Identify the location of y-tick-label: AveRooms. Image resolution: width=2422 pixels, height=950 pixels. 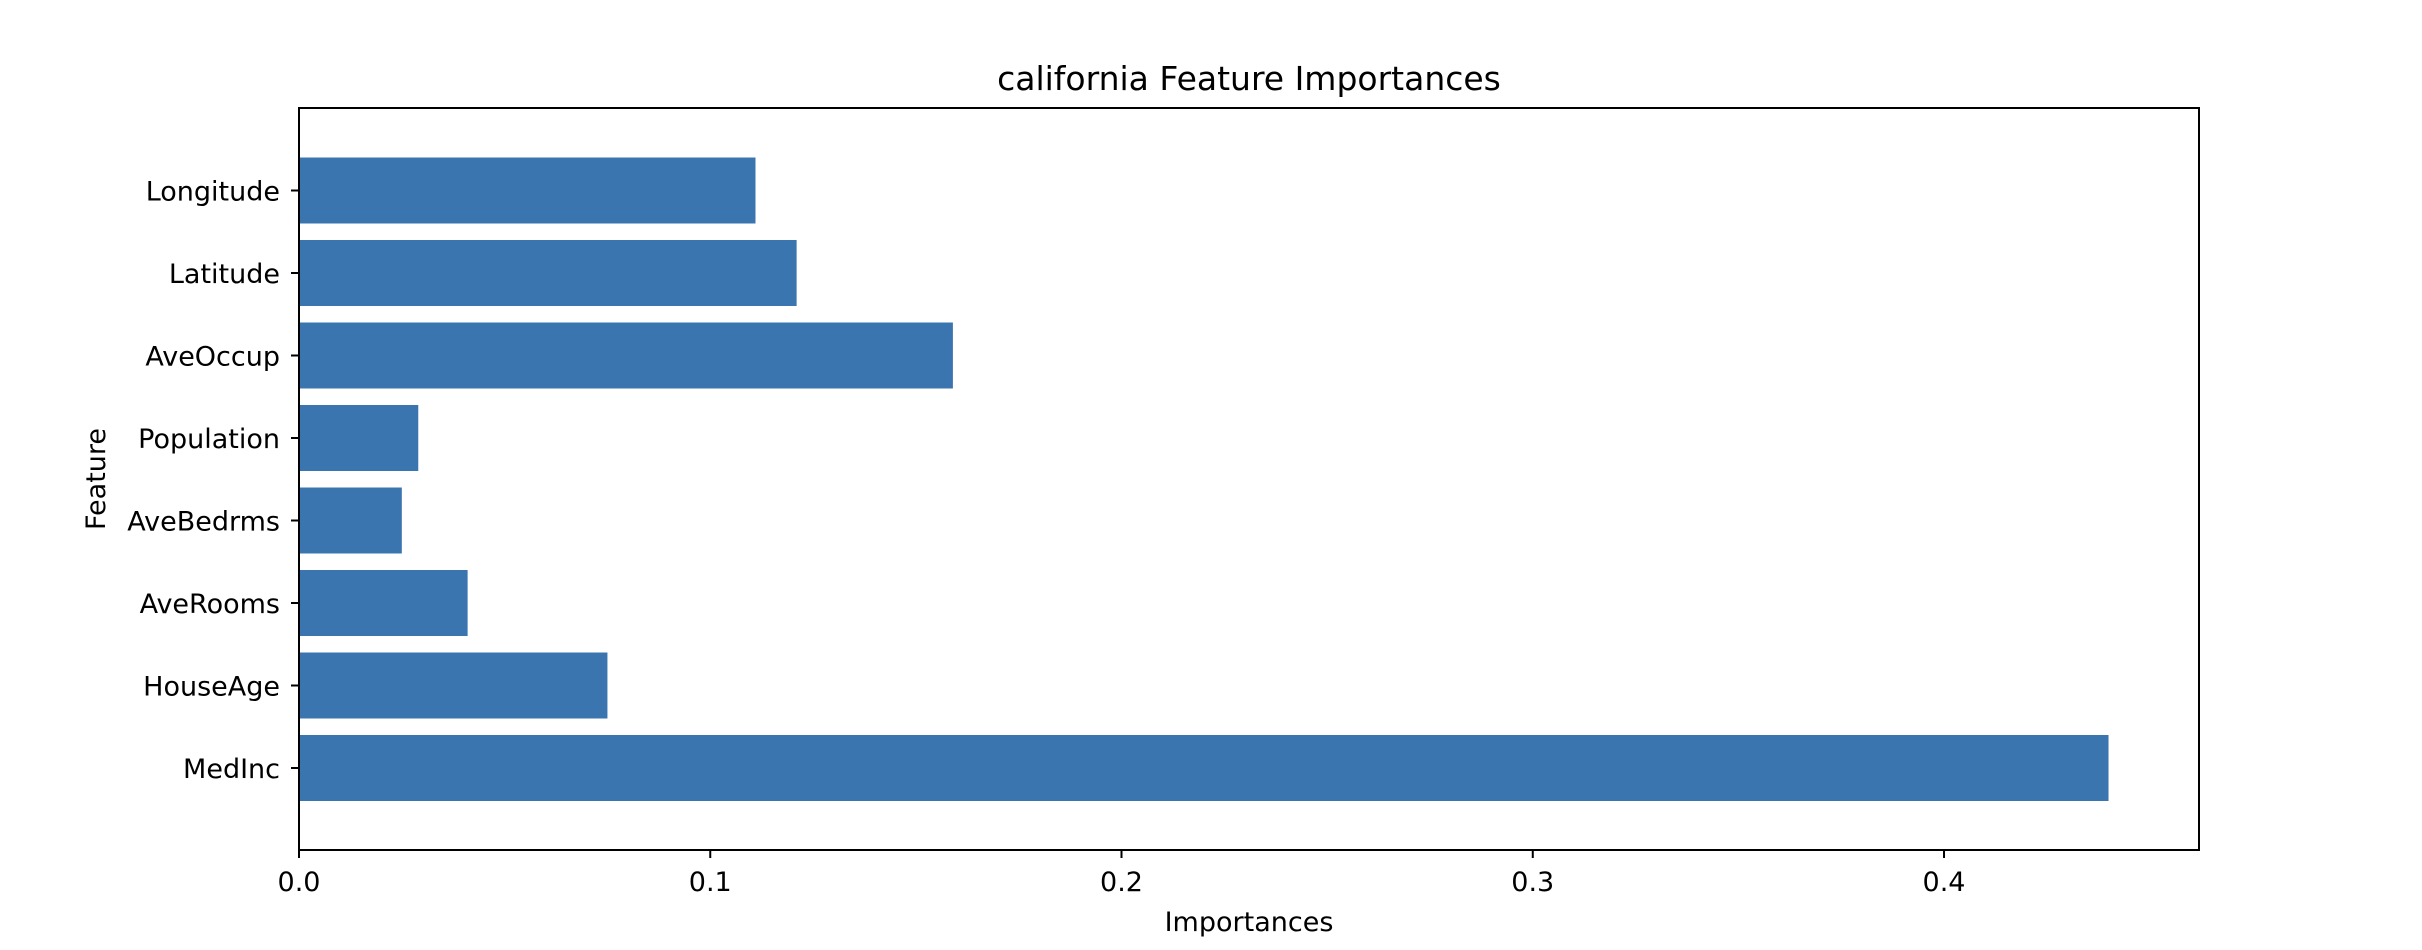
(210, 604).